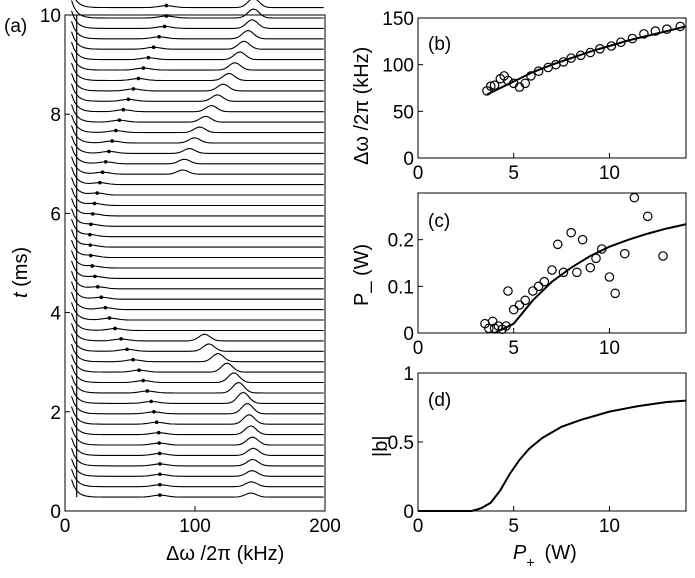 The height and width of the screenshot is (578, 695). I want to click on b-curve, so click(552, 455).